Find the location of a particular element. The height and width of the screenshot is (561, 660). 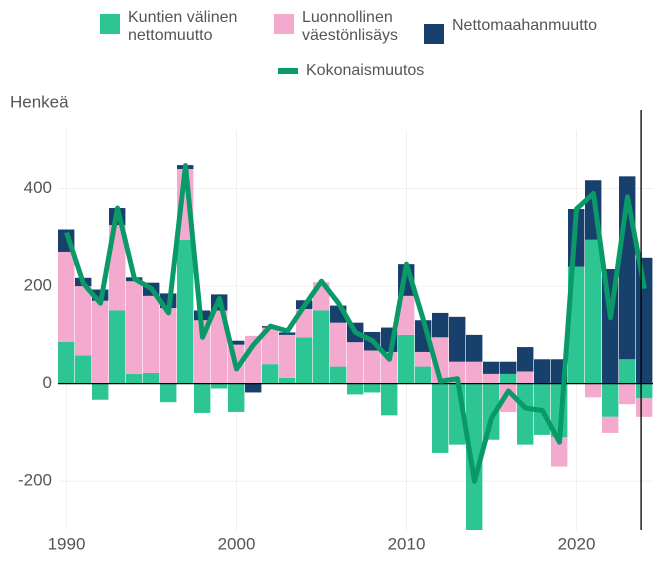

y-axis-label: Henkeä is located at coordinates (39, 101).